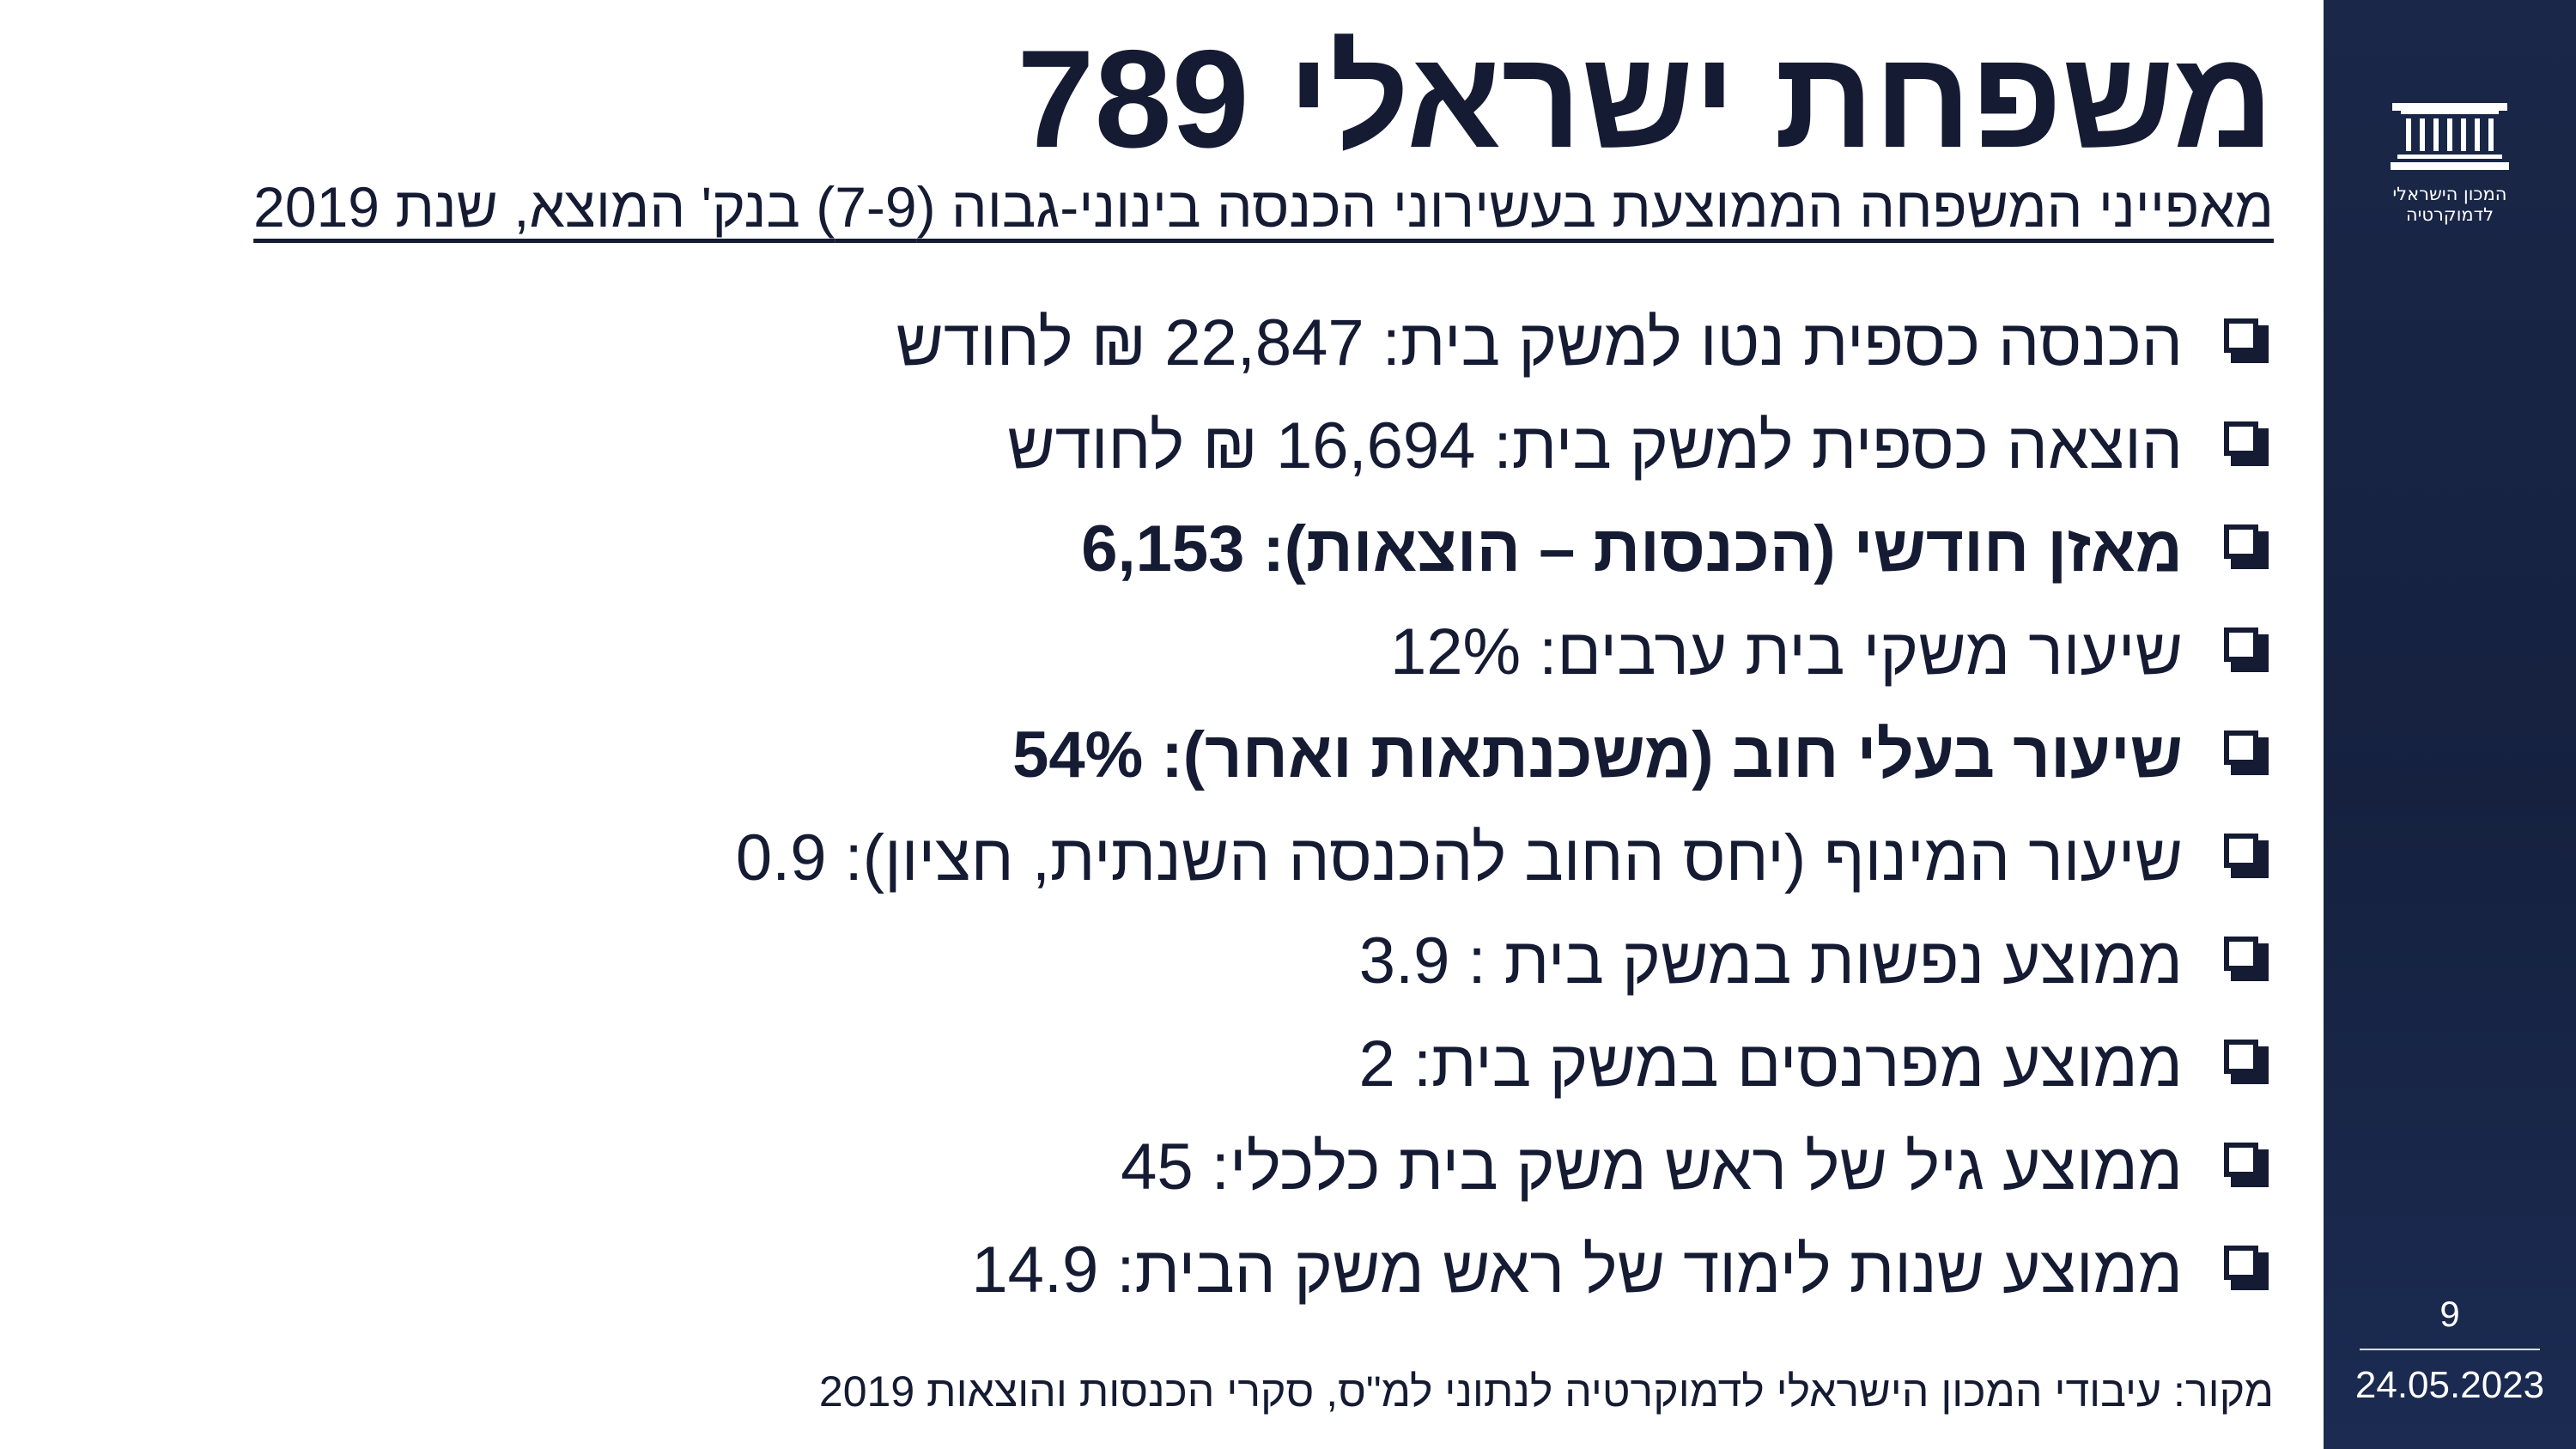 This screenshot has width=2576, height=1449. I want to click on parliament-columns-icon, so click(2450, 136).